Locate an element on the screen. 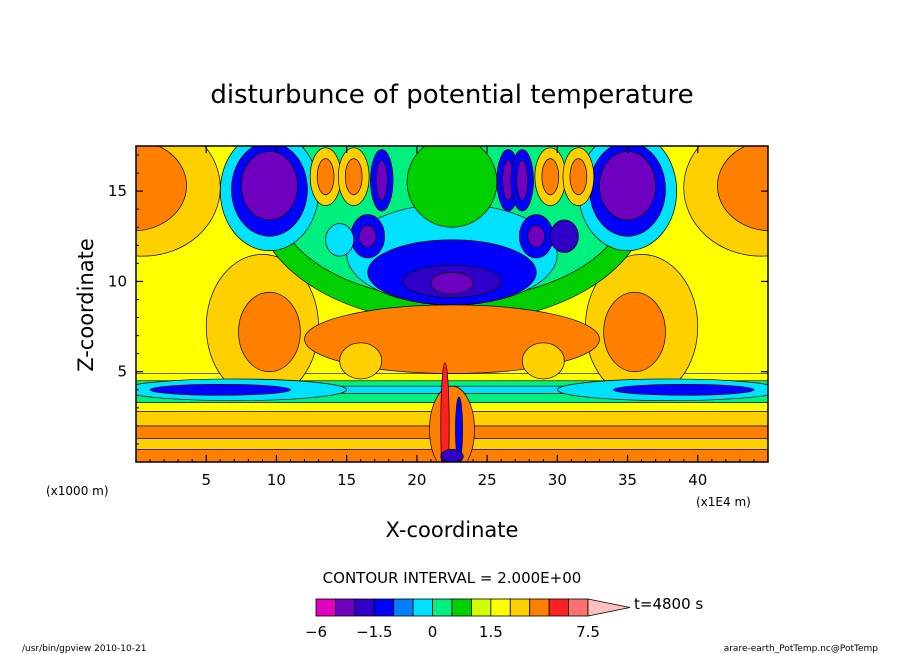 This screenshot has height=654, width=904. colorbar-label: −1.5 is located at coordinates (374, 632).